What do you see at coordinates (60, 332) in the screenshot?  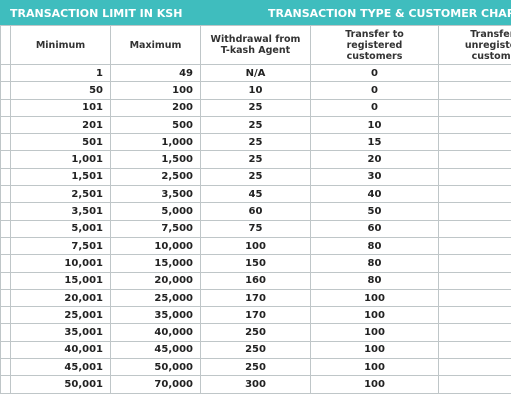 I see `table-cell: 35,001` at bounding box center [60, 332].